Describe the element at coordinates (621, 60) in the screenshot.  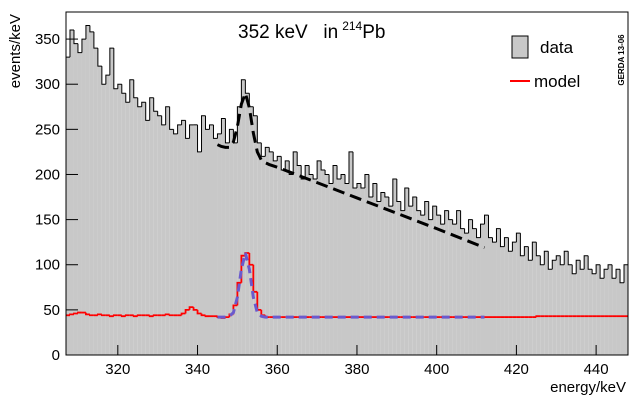
I see `side-label: GERDA 13-06` at that location.